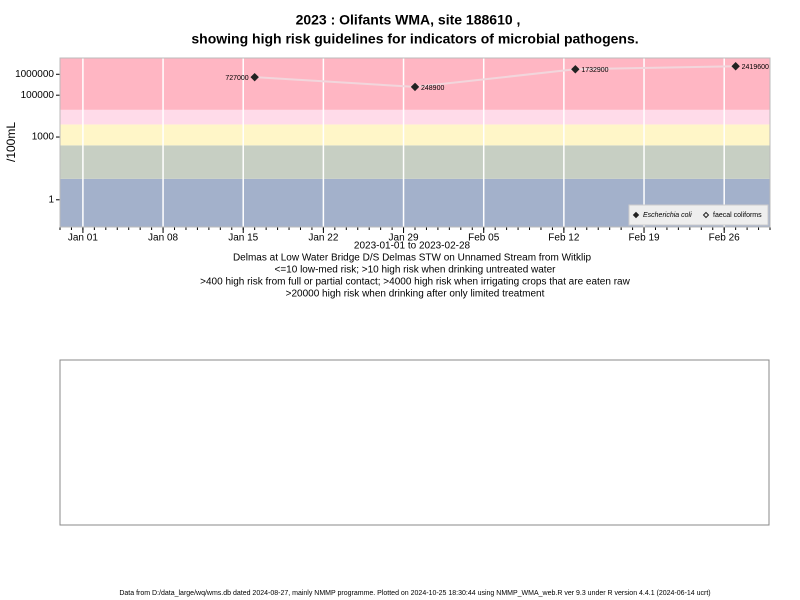 This screenshot has height=600, width=800. I want to click on x-tick-label: Jan 01, so click(83, 238).